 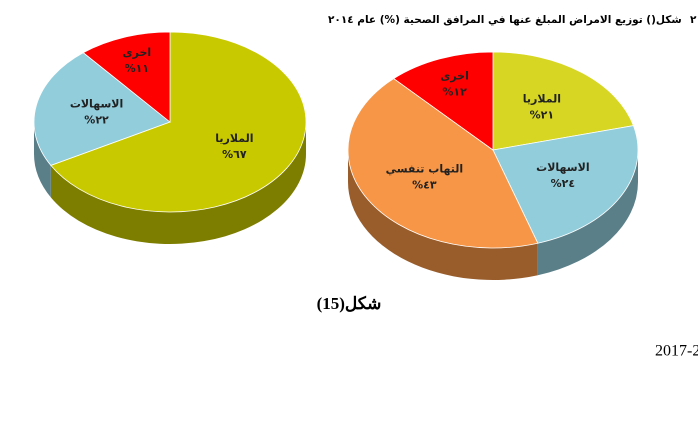 What do you see at coordinates (96, 120) in the screenshot?
I see `value-label: ٢٢%` at bounding box center [96, 120].